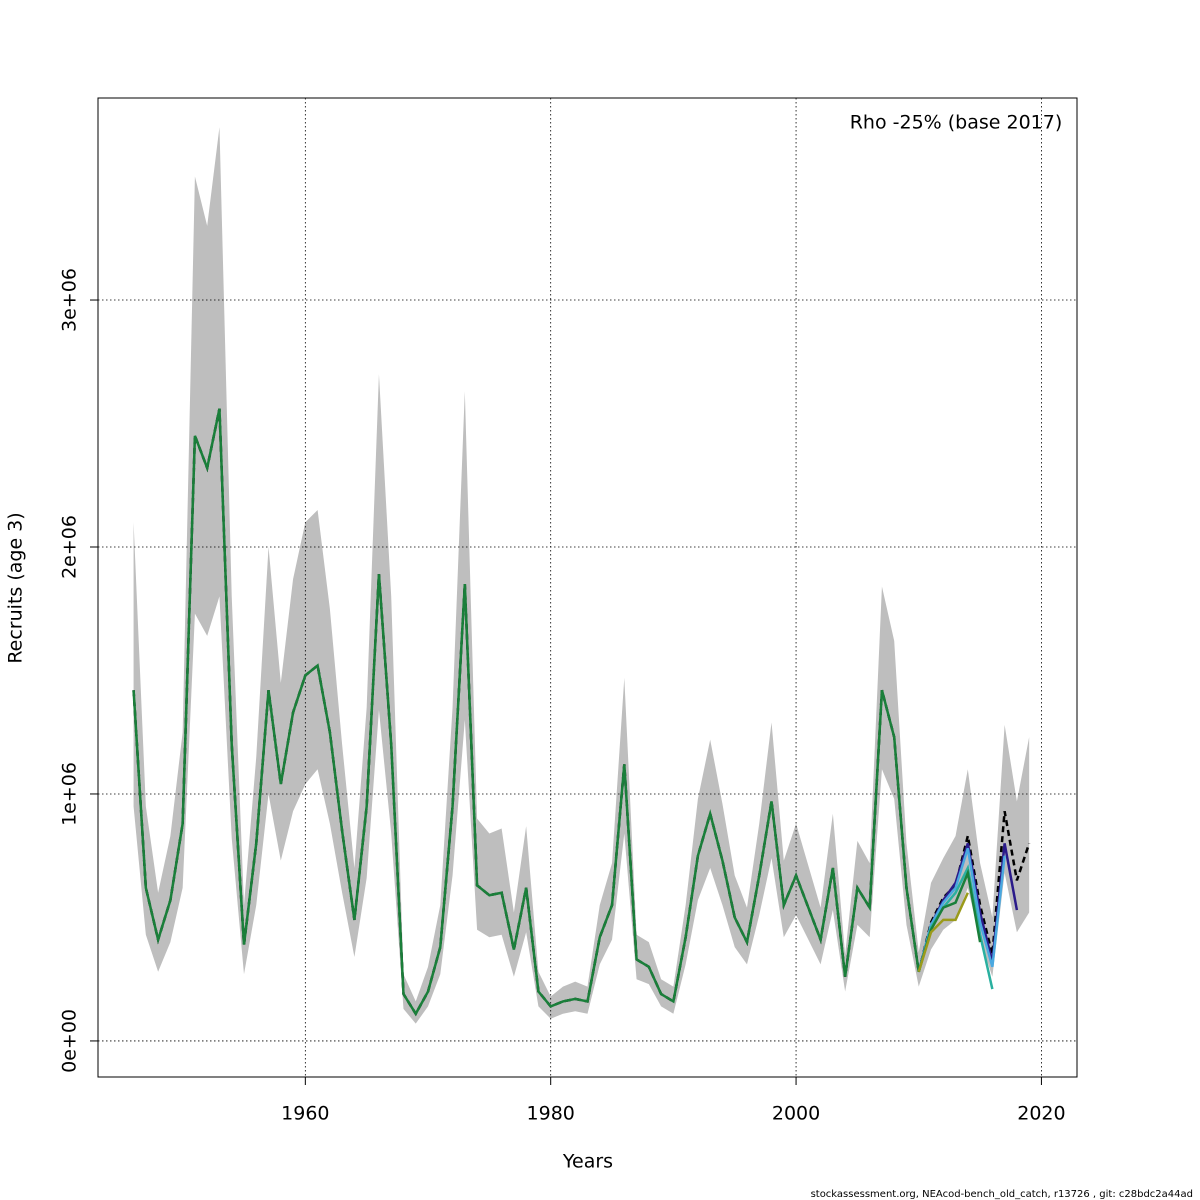  Describe the element at coordinates (16, 587) in the screenshot. I see `y-axis-label: Recruits (age 3)` at that location.